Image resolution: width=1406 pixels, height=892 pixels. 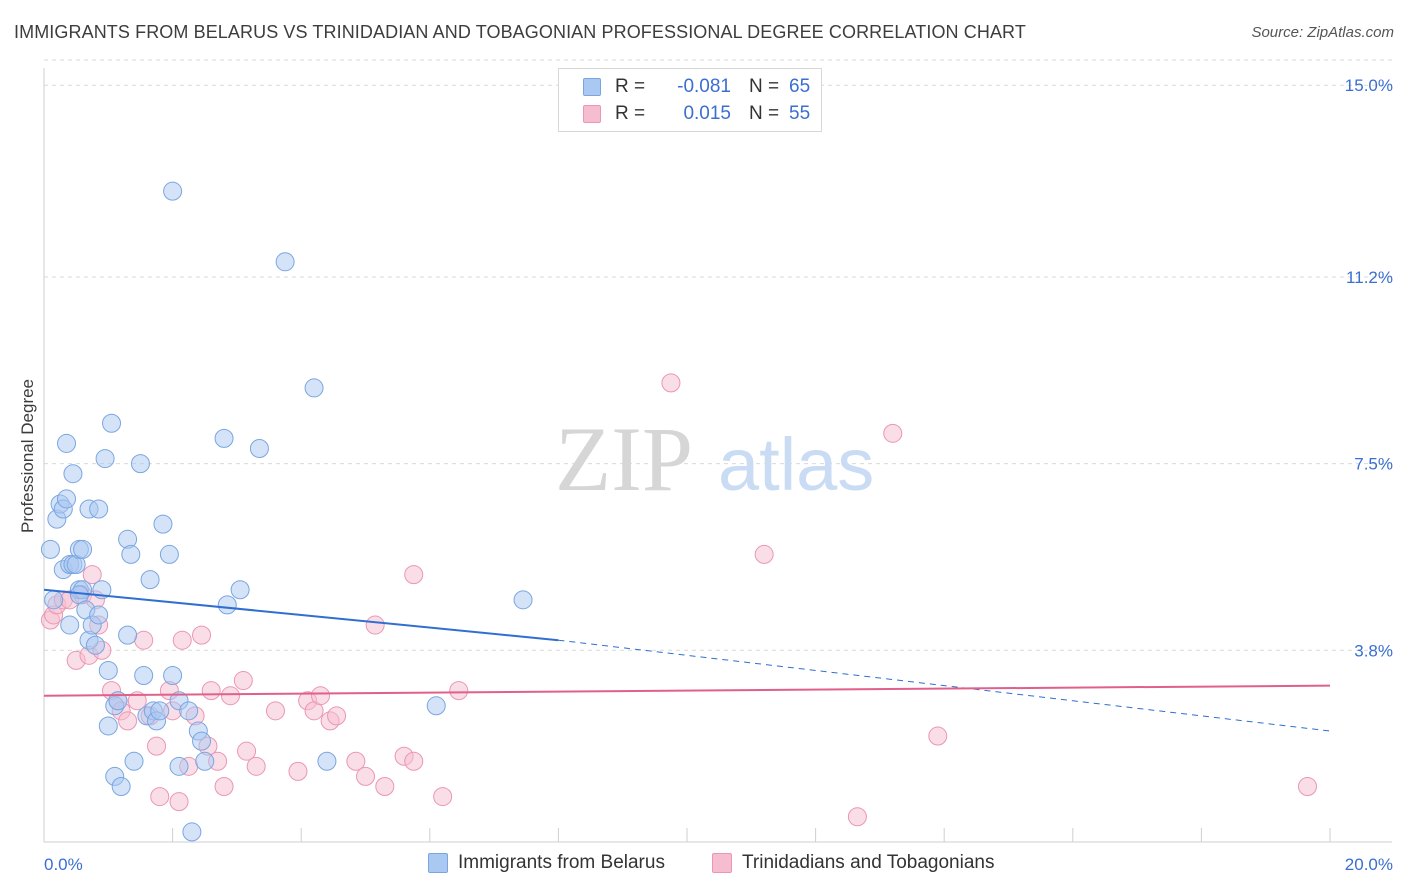 What do you see at coordinates (714, 459) in the screenshot?
I see `watermark: ZIP atlas` at bounding box center [714, 459].